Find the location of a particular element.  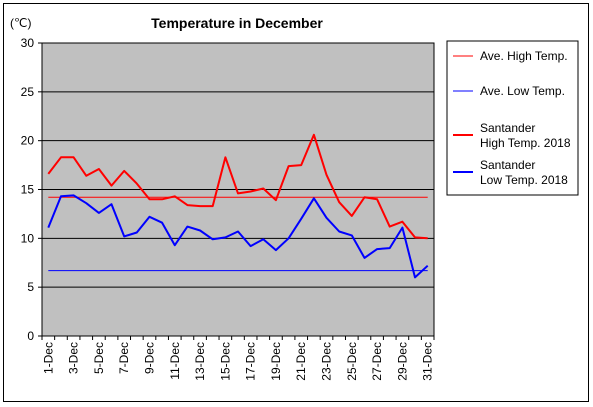

x-tick-label: 21-Dec is located at coordinates (301, 361).